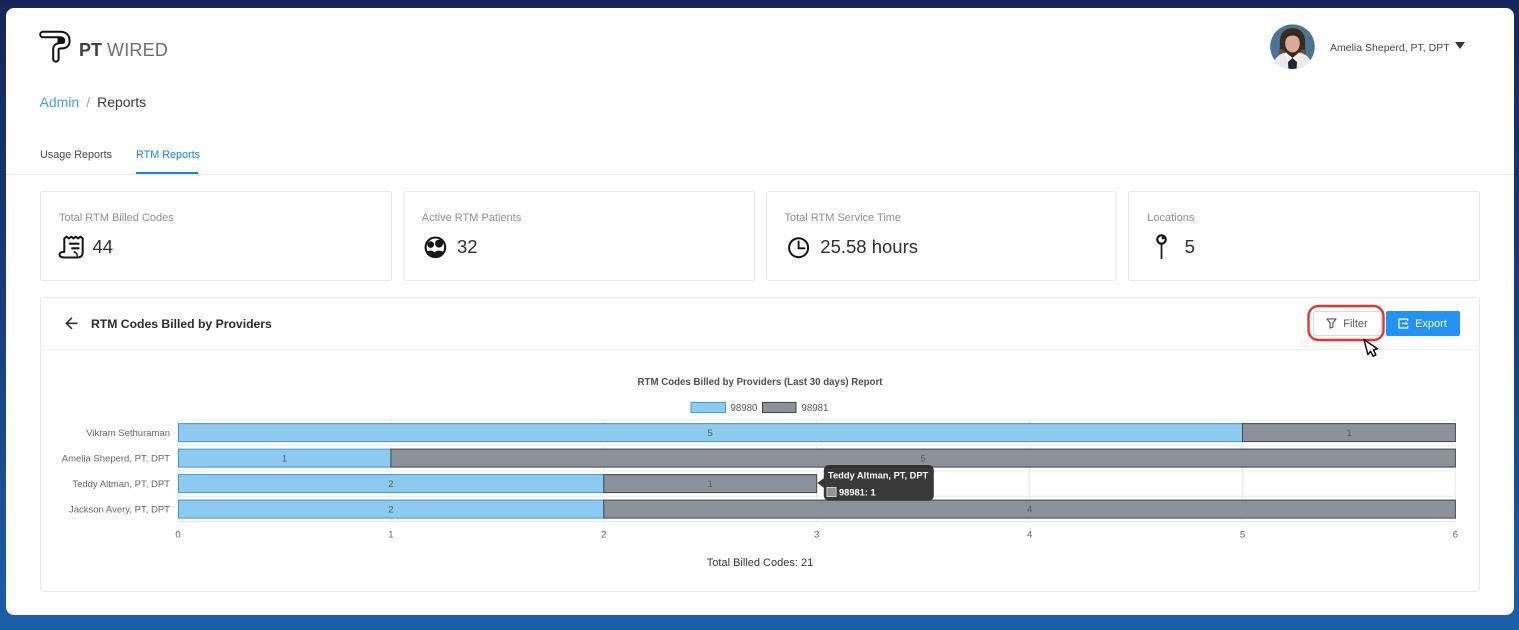  What do you see at coordinates (128, 433) in the screenshot?
I see `svg-text: Vikram Sethuraman` at bounding box center [128, 433].